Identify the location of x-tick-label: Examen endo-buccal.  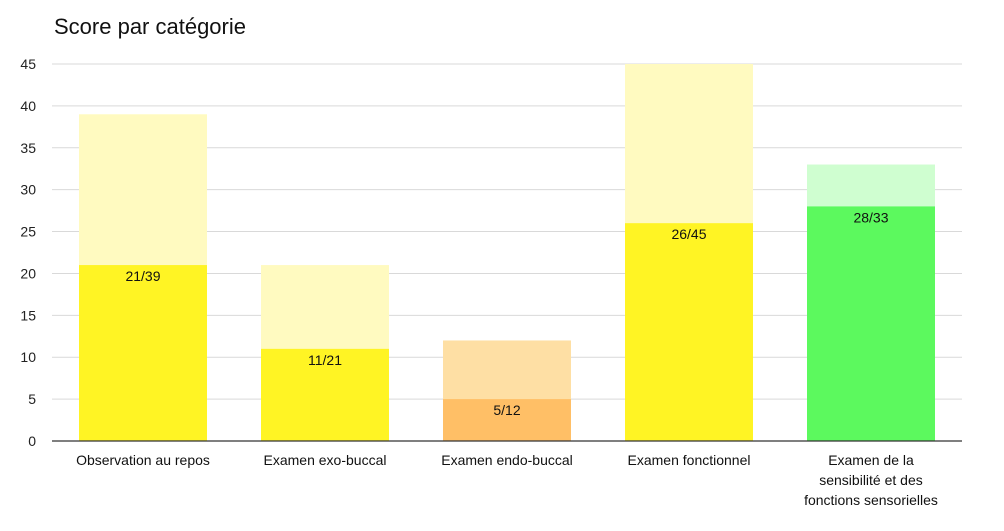
(507, 460).